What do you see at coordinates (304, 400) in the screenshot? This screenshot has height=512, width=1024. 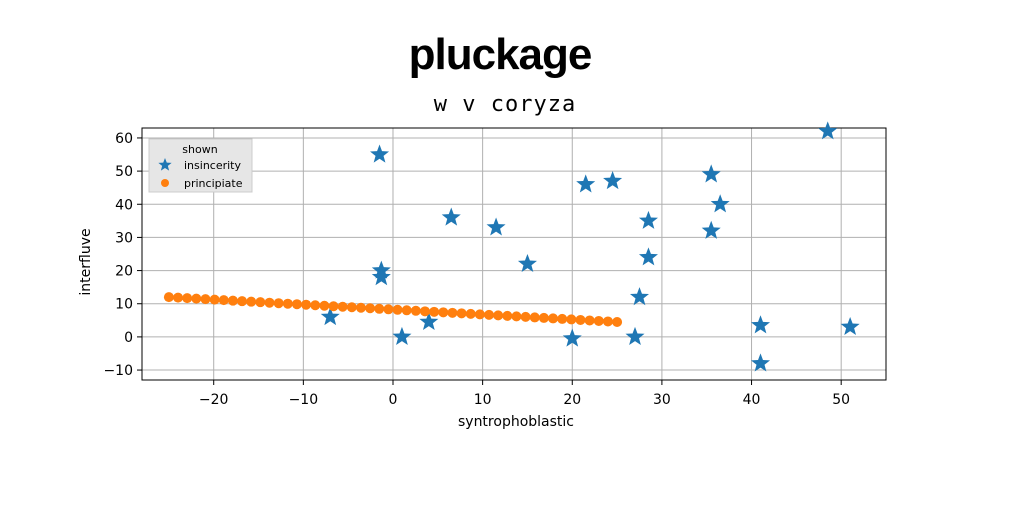 I see `x-tick-label: −10` at bounding box center [304, 400].